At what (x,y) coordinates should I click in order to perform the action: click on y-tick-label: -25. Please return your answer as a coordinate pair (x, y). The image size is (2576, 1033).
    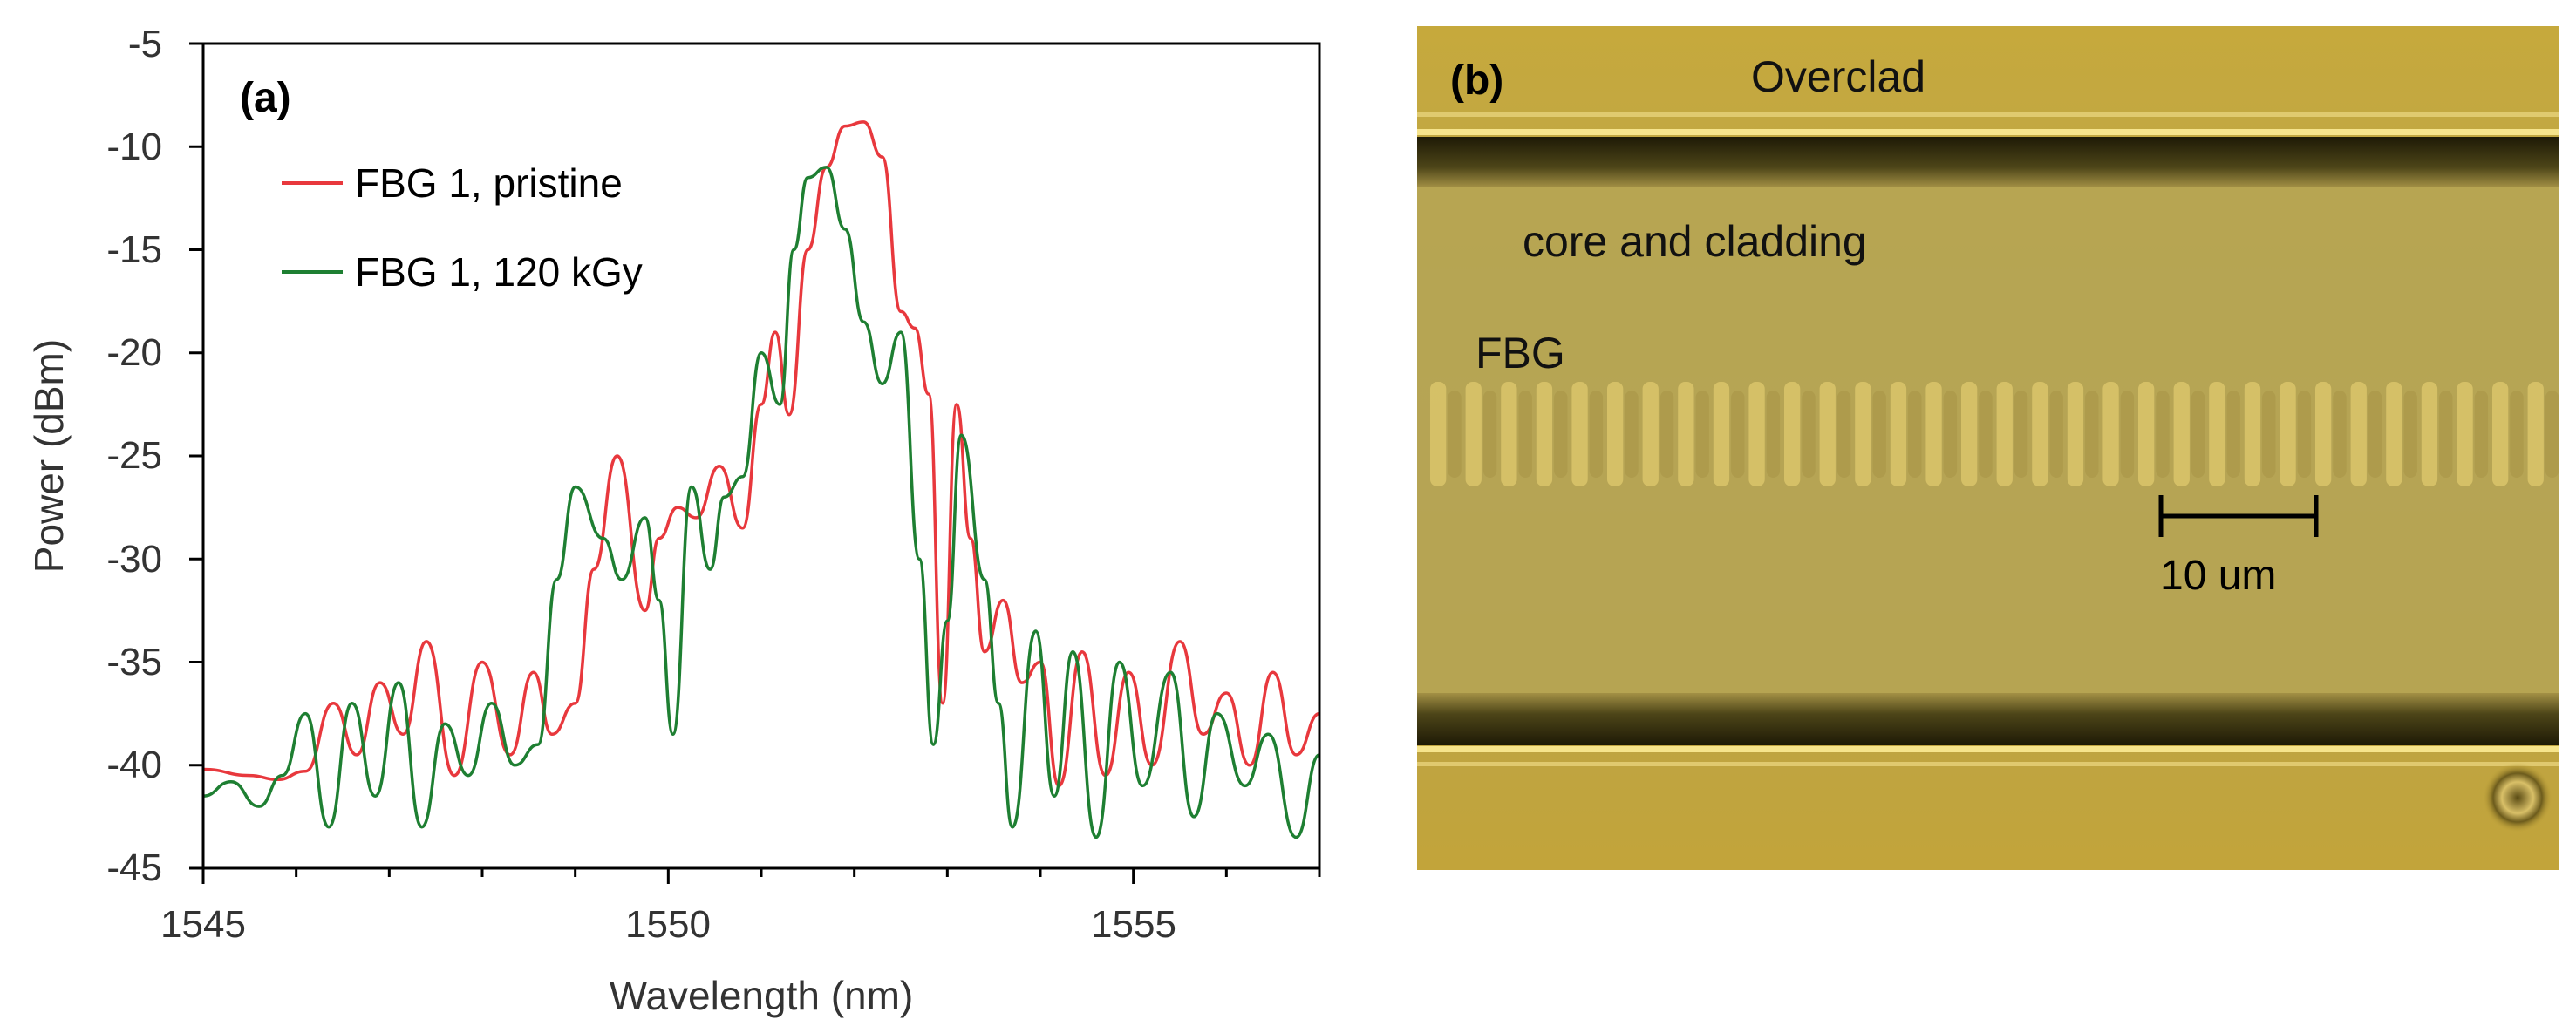
    Looking at the image, I should click on (134, 455).